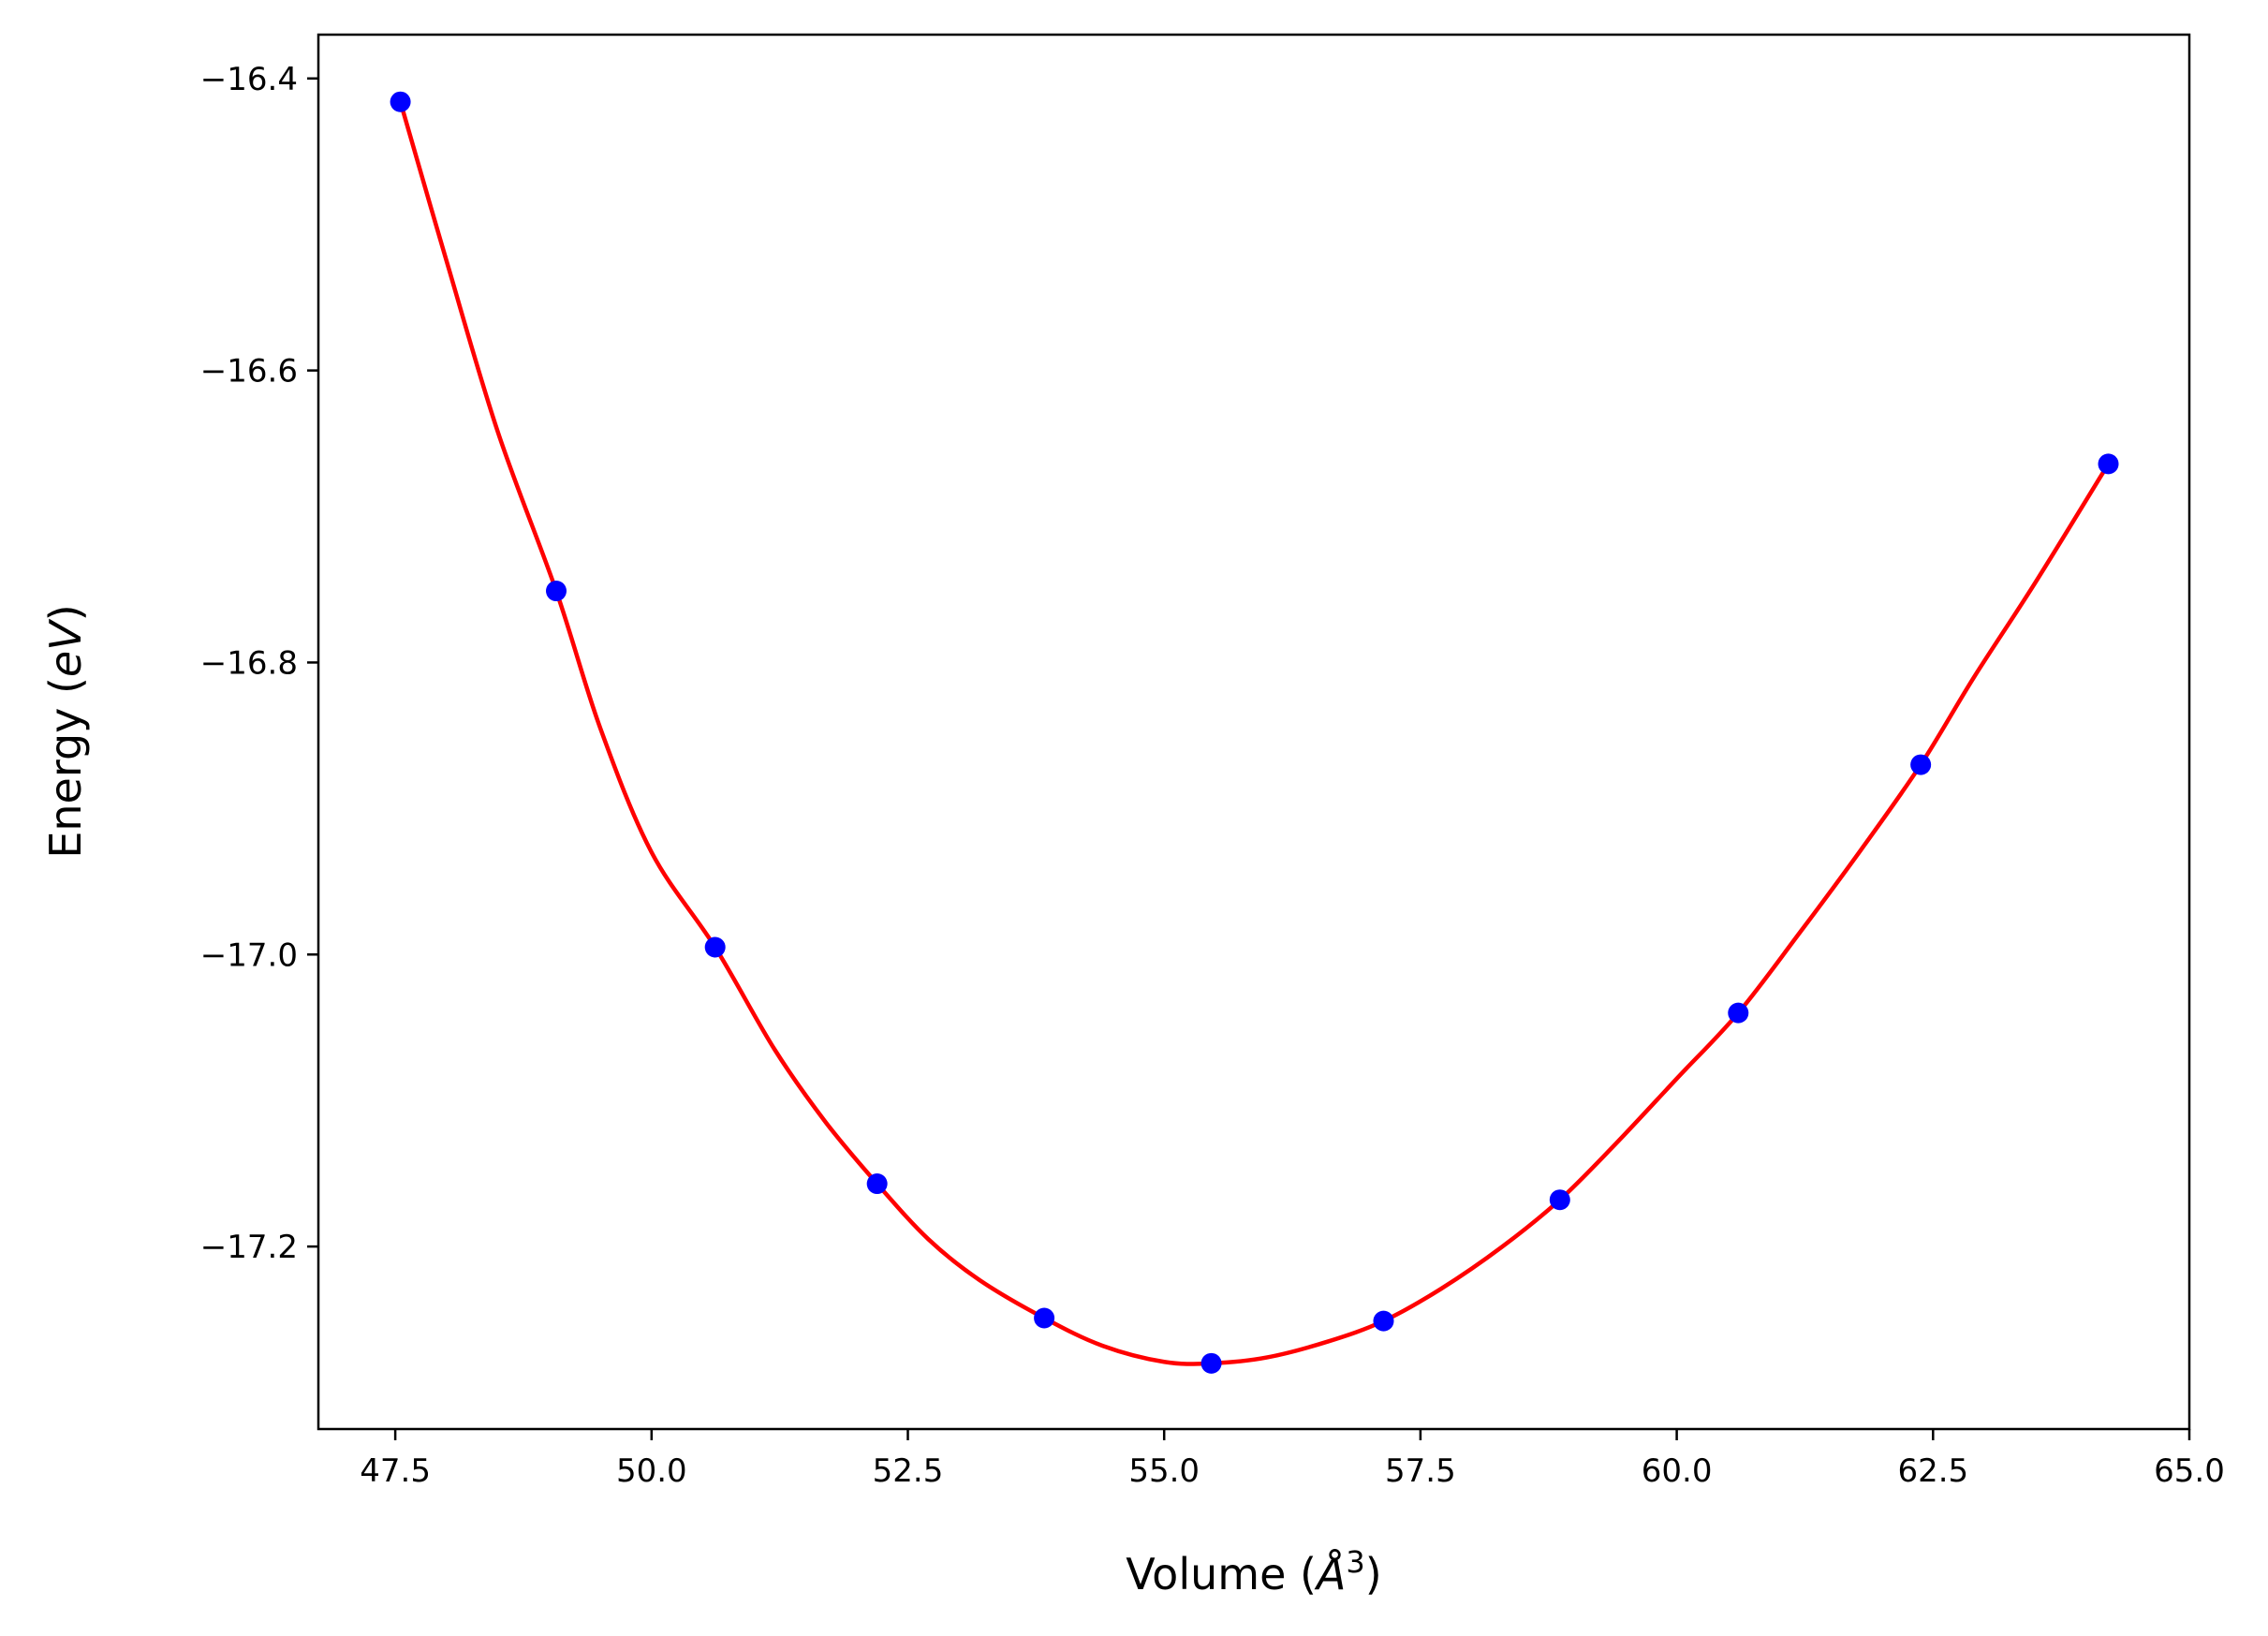 The width and height of the screenshot is (2268, 1636). What do you see at coordinates (1164, 1471) in the screenshot?
I see `x-tick-label: 55.0` at bounding box center [1164, 1471].